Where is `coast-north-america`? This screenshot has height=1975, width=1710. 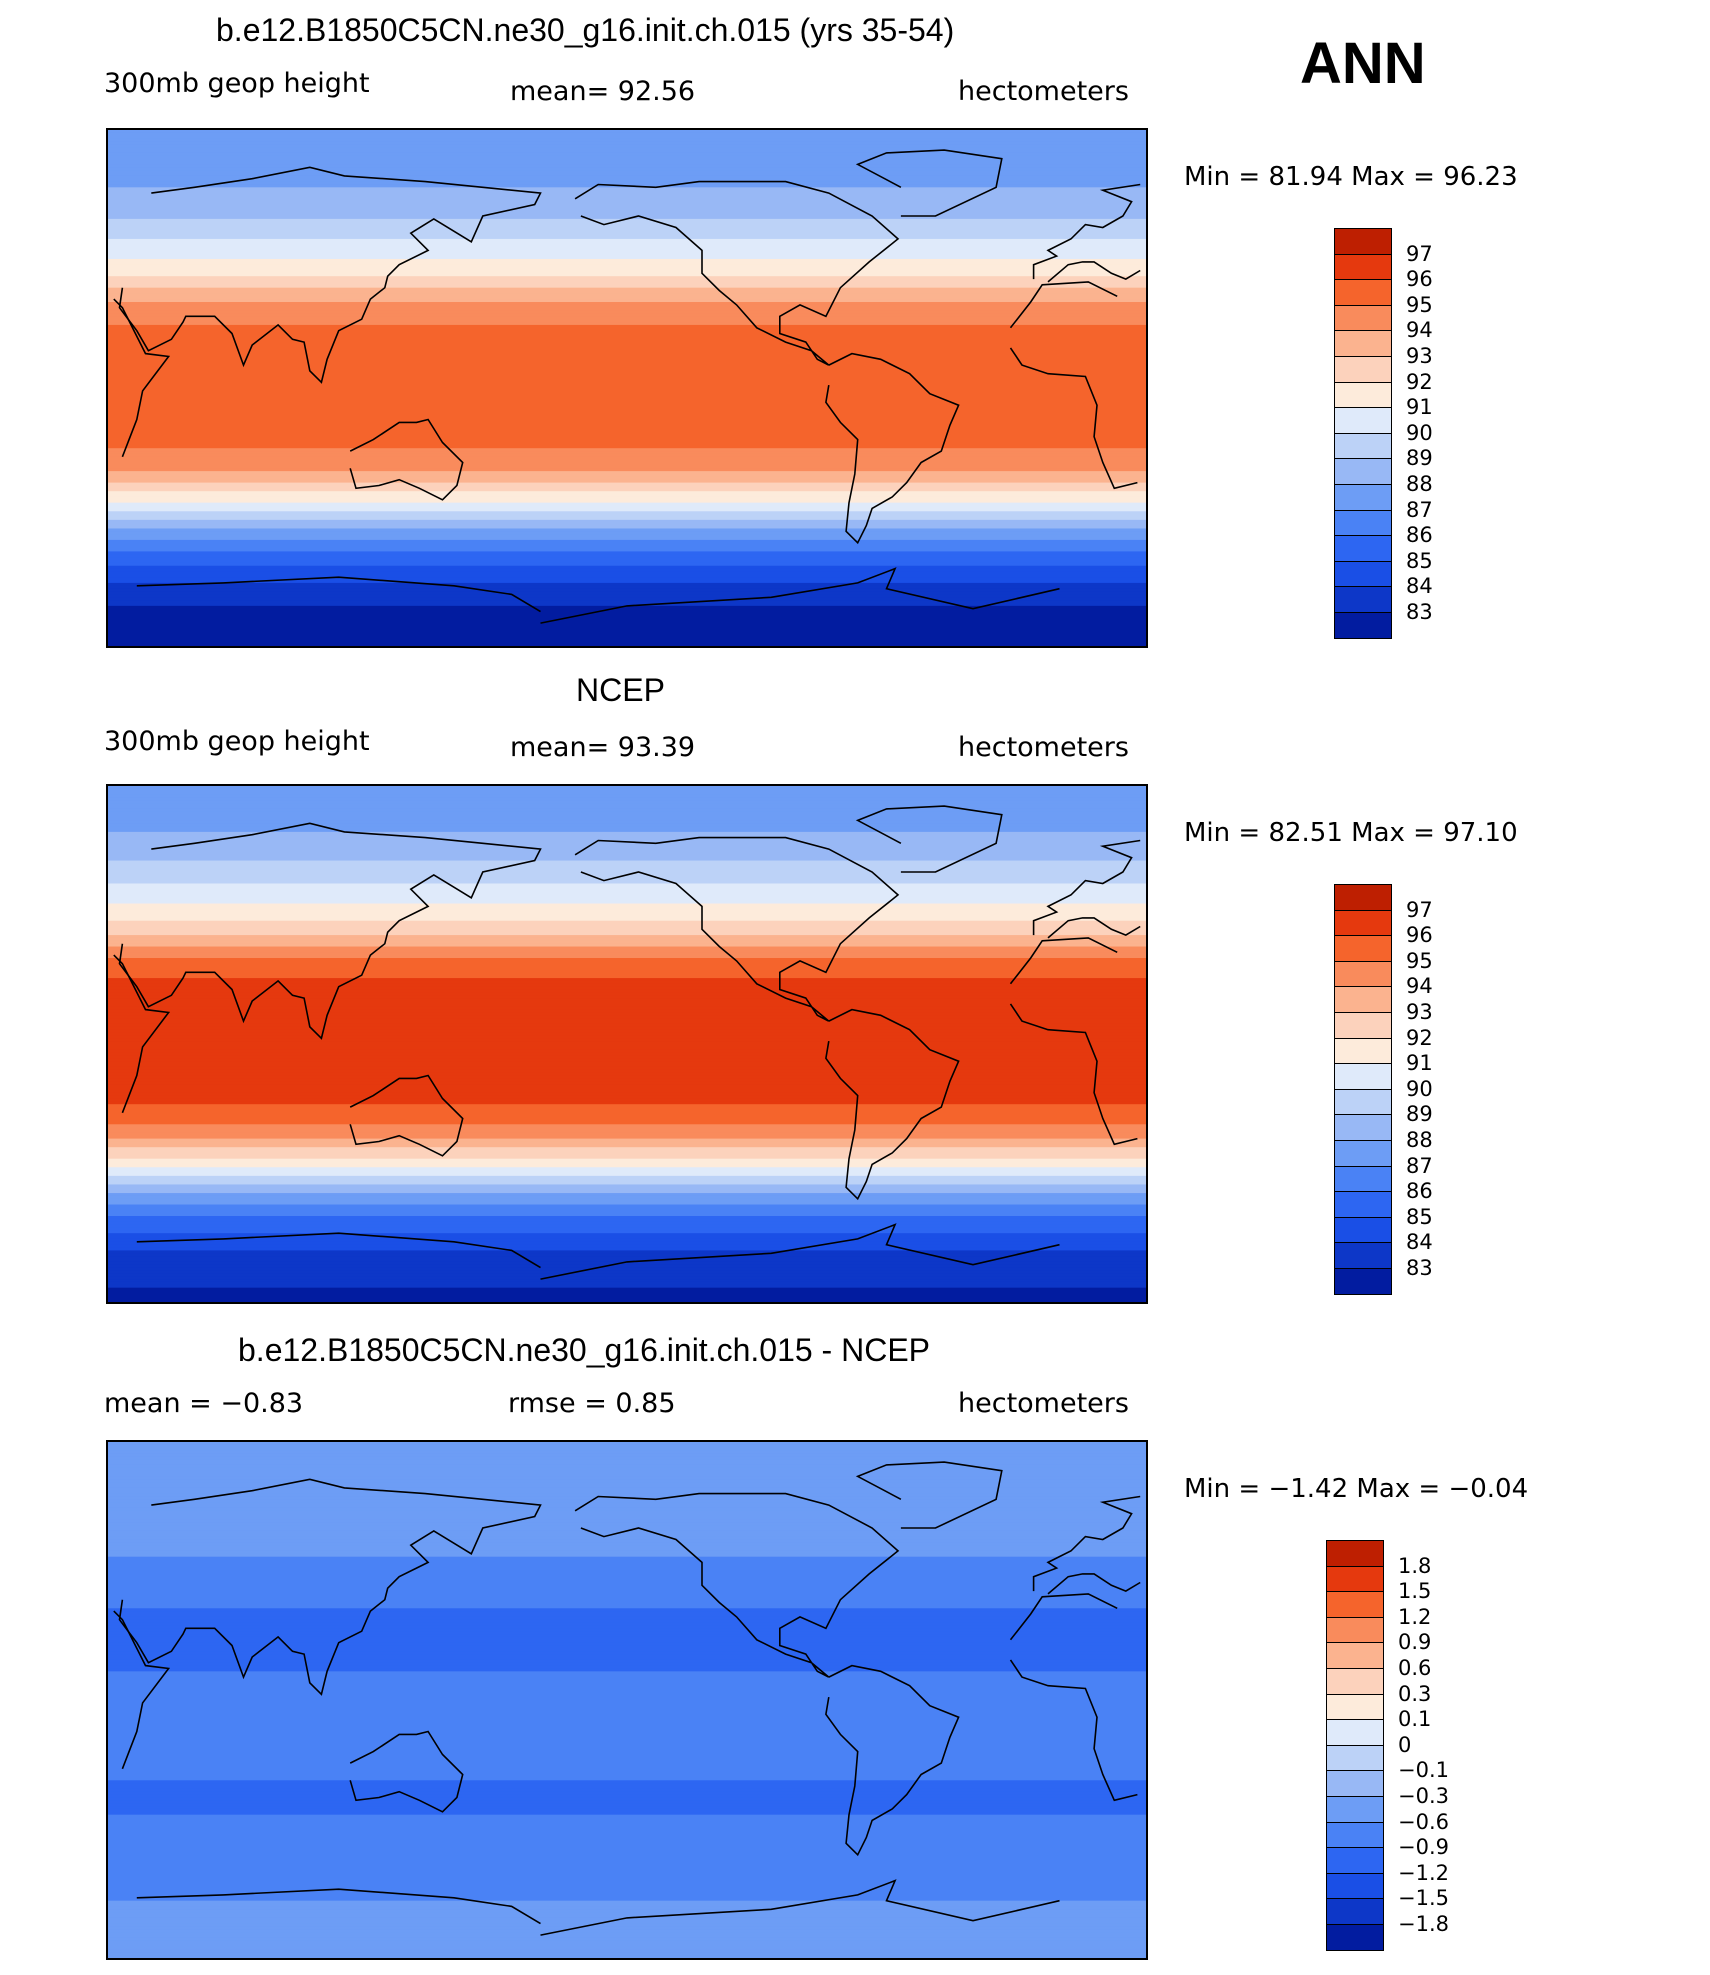 coast-north-america is located at coordinates (737, 273).